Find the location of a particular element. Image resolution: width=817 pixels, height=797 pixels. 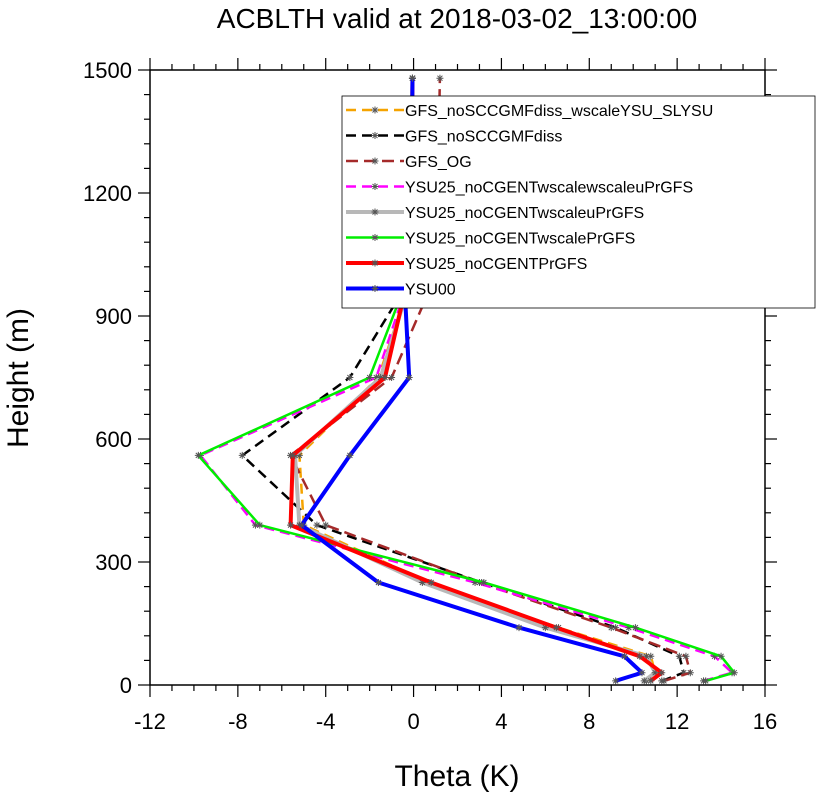

legend-item: YSU25_noCGENTwscalePrGFS is located at coordinates (490, 239).